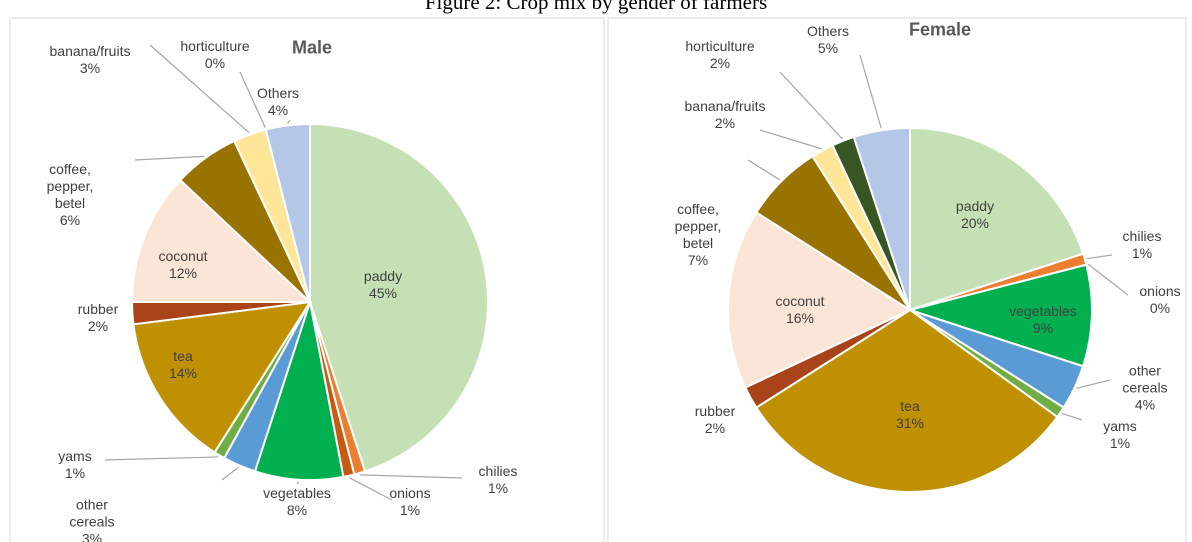  Describe the element at coordinates (596, 7) in the screenshot. I see `figure-title: Figure 2: Crop mix by gender of farmers` at that location.